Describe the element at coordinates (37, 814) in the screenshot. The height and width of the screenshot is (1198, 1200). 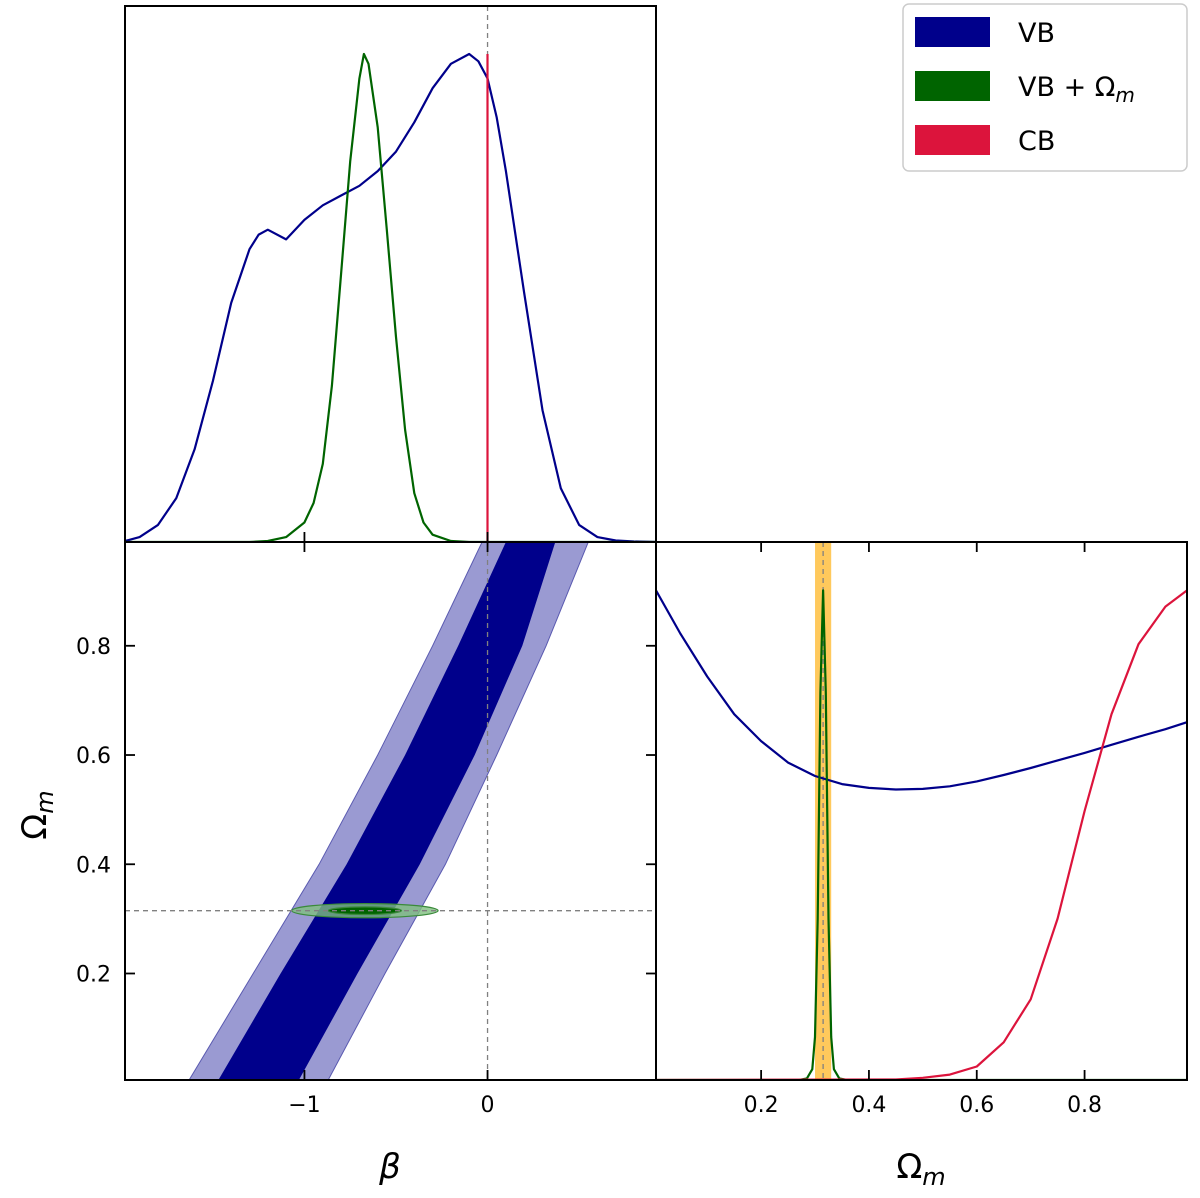
I see `y-axis-label-omega: Ωm` at that location.